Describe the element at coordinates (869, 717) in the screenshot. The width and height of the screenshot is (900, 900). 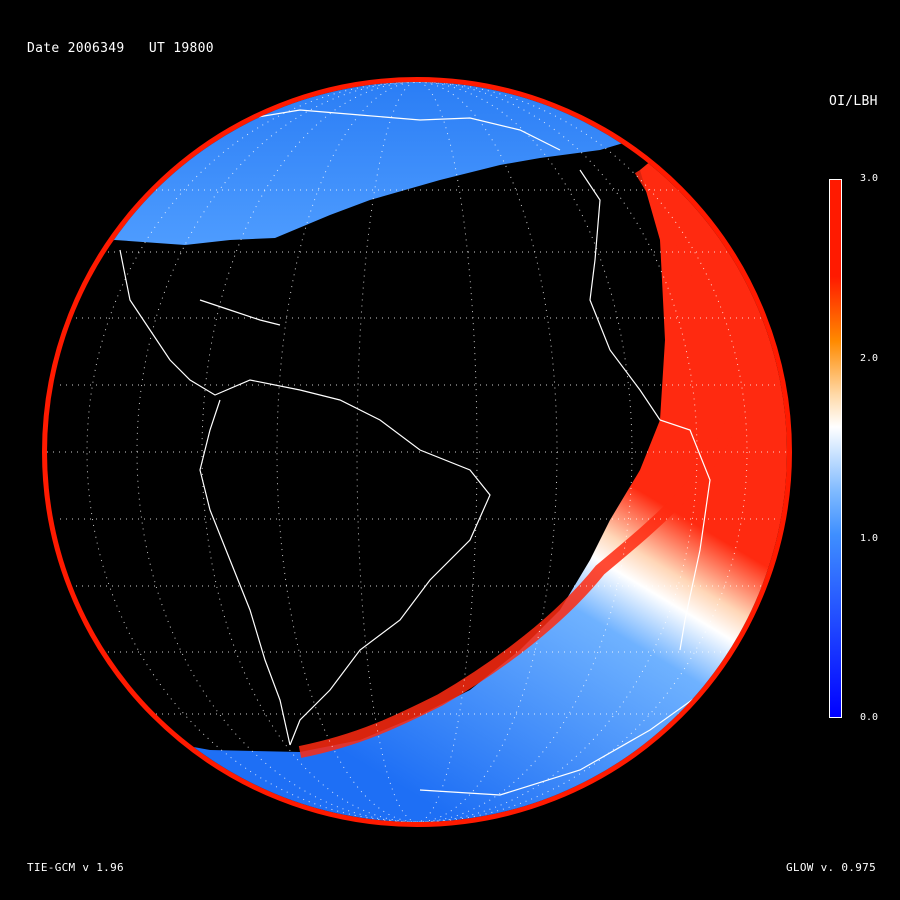
I see `colorbar-tick-0: 0.0` at that location.